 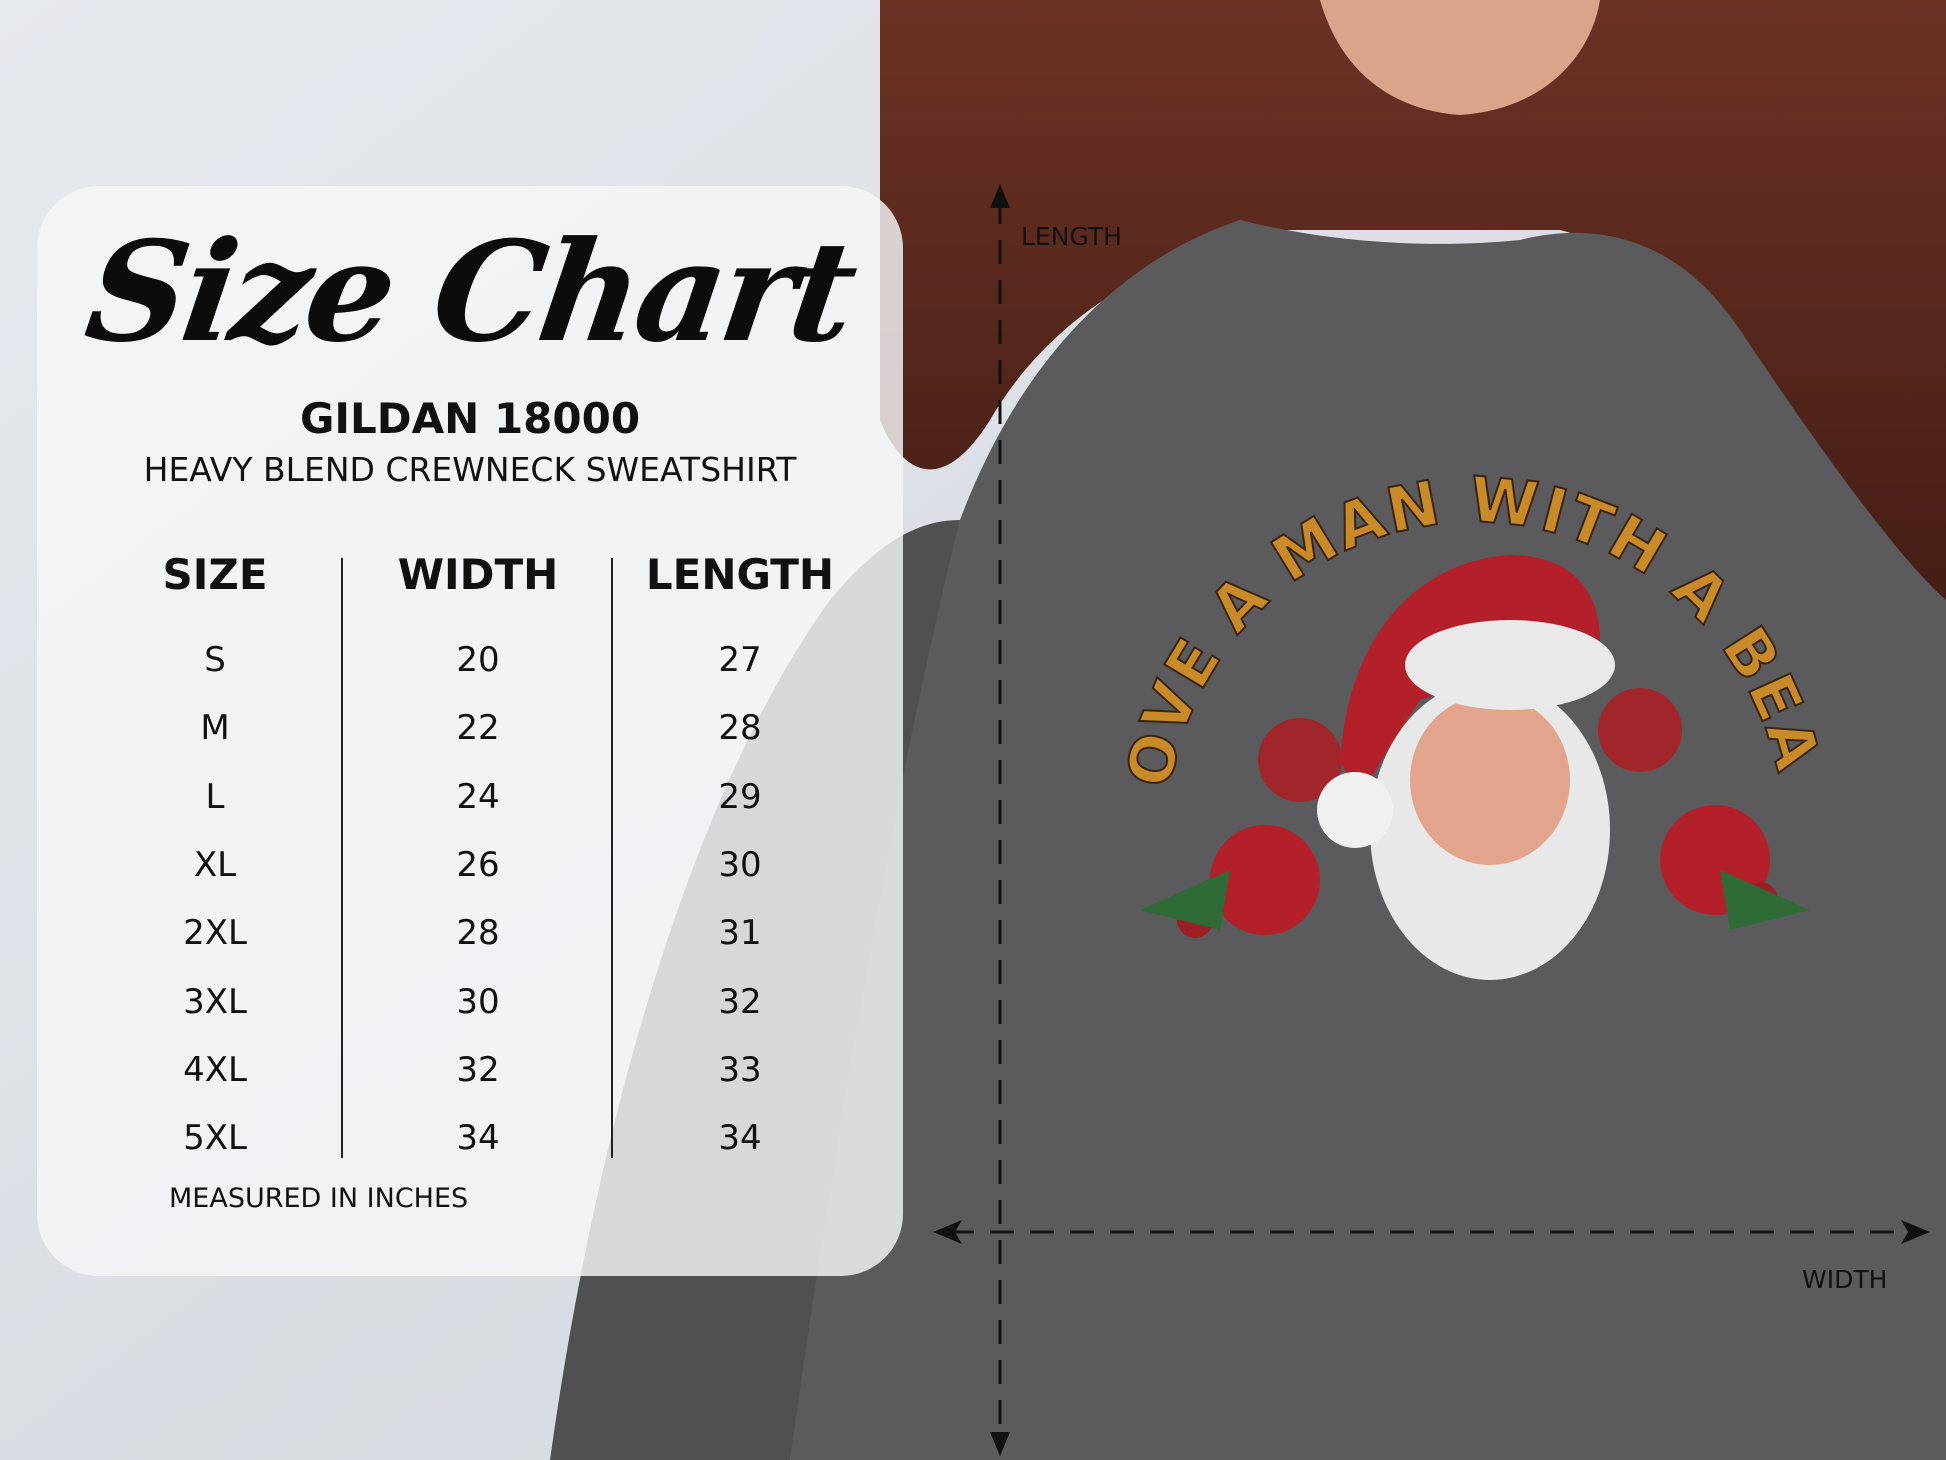 What do you see at coordinates (478, 728) in the screenshot?
I see `width-cell: 22` at bounding box center [478, 728].